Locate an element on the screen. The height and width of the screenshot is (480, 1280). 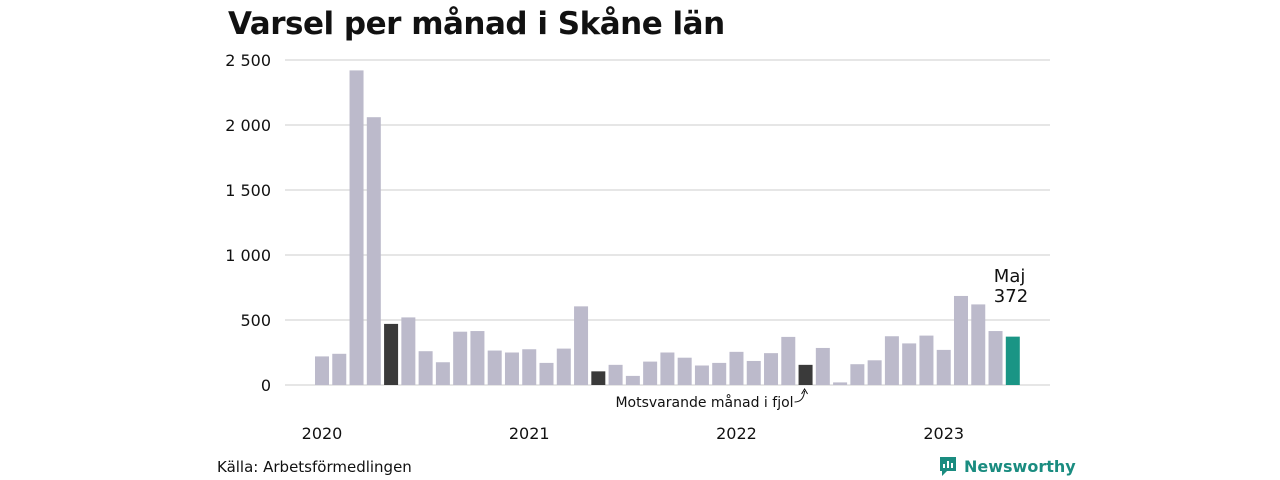
y-tick-label: 2 500 is located at coordinates (248, 60).